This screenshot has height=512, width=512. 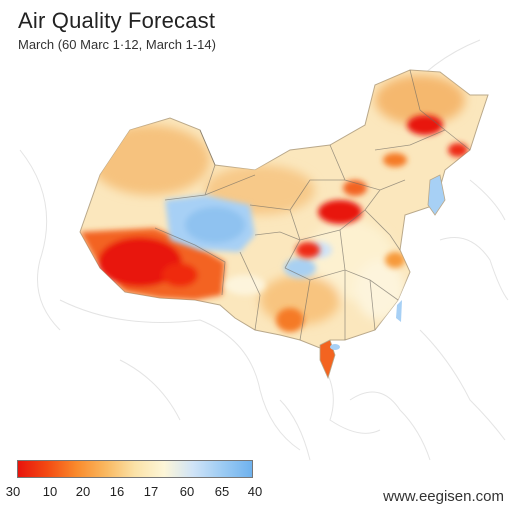 What do you see at coordinates (117, 44) in the screenshot?
I see `page-subtitle: March (60 Marc 1·12, March 1-14)` at bounding box center [117, 44].